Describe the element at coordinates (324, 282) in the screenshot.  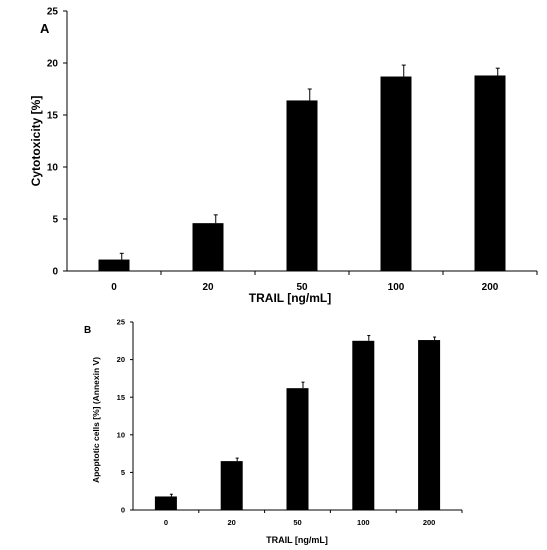
I see `panel-a-x-ticks: 0 20 50 100 200` at that location.